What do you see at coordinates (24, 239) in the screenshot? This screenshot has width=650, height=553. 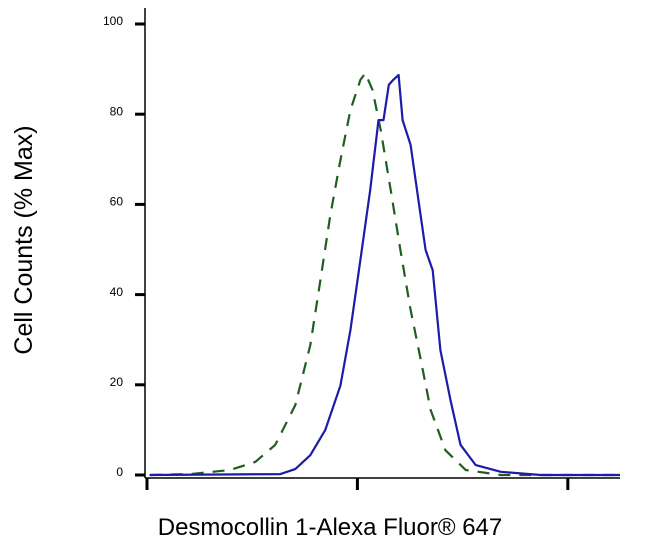 I see `y-axis-label: Cell Counts (% Max)` at bounding box center [24, 239].